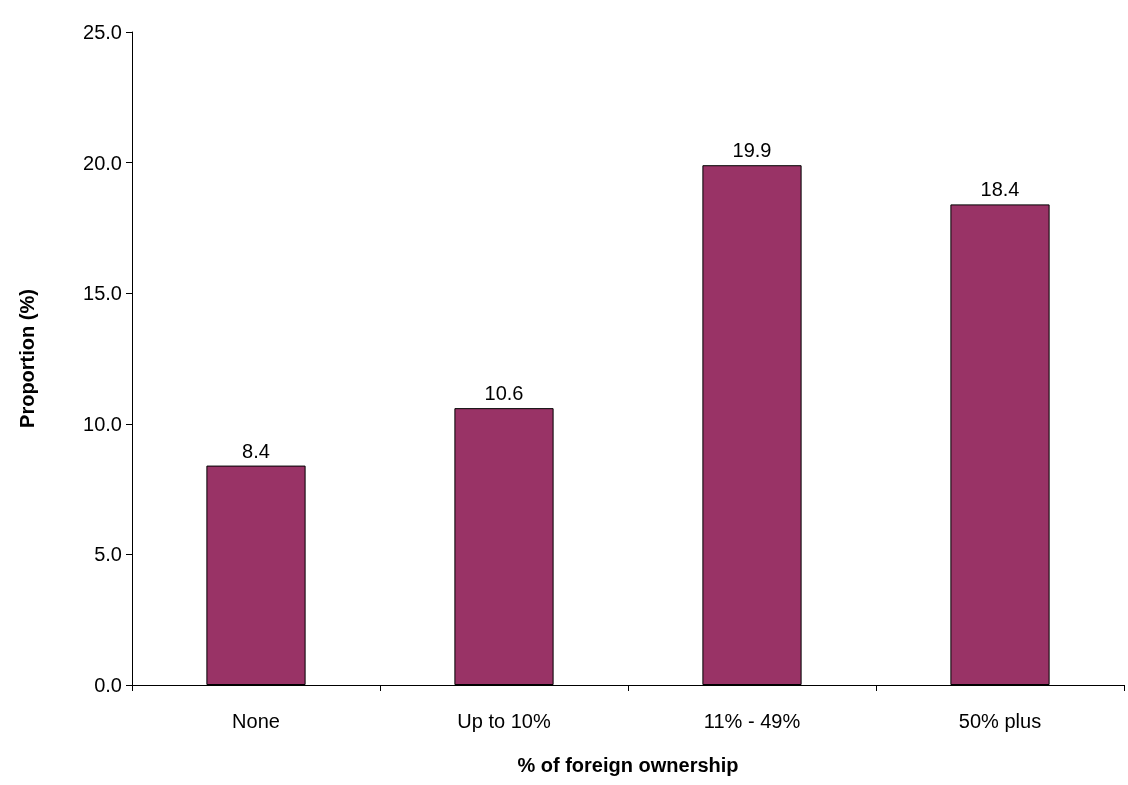  What do you see at coordinates (102, 423) in the screenshot?
I see `y-tick-label: 10.0` at bounding box center [102, 423].